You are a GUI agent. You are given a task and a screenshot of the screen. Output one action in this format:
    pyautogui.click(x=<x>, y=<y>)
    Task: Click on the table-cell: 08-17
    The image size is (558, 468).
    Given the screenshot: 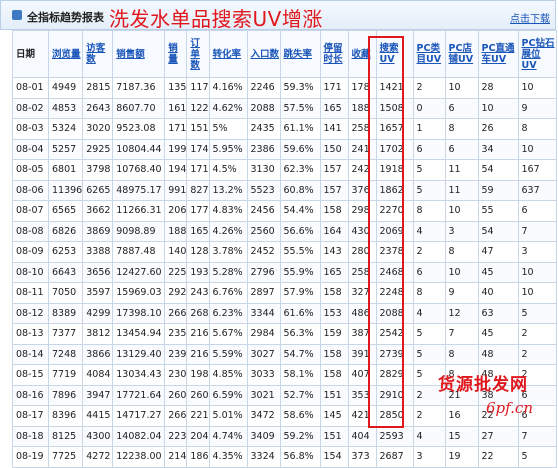 What is the action you would take?
    pyautogui.click(x=30, y=416)
    